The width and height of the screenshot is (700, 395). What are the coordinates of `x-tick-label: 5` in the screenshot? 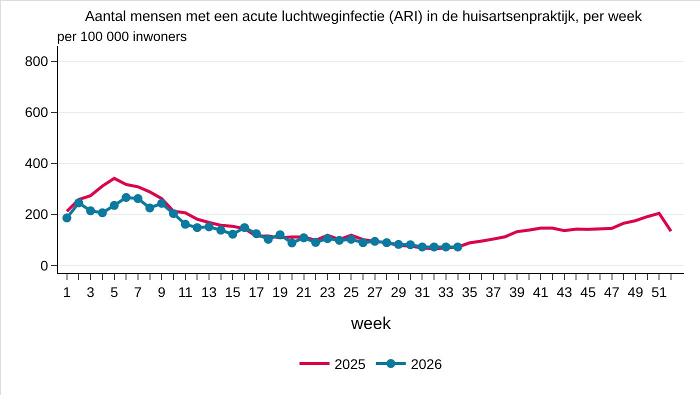 It's located at (114, 292).